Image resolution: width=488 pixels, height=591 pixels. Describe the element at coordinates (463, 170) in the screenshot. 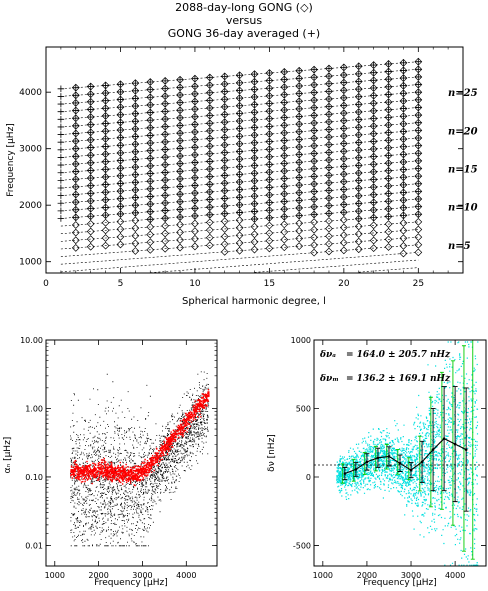

I see `ridge-labels: n=25 n=20 n=15 n=10 n=5` at that location.